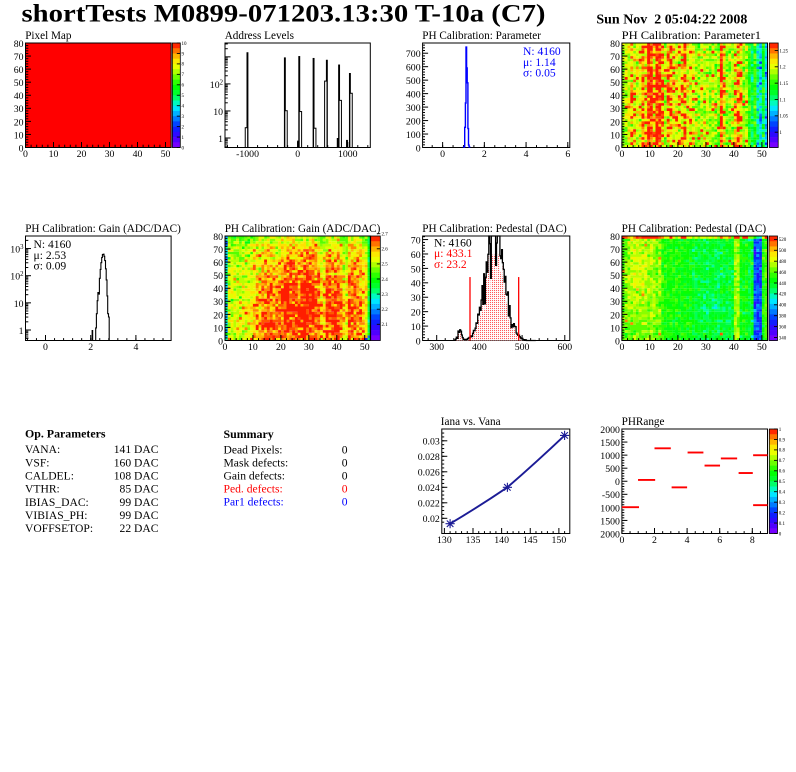 The width and height of the screenshot is (796, 772). What do you see at coordinates (49, 476) in the screenshot?
I see `svg-text: CALDEL:` at bounding box center [49, 476].